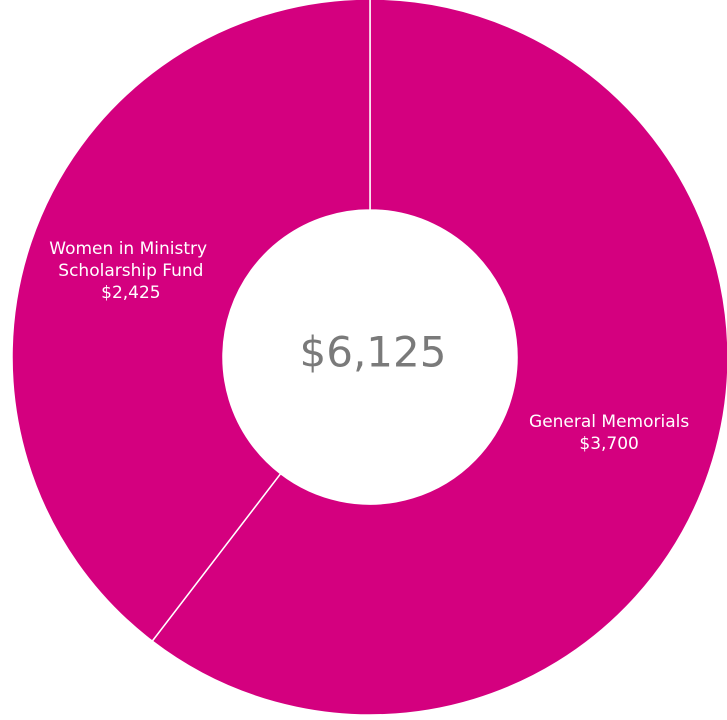  I want to click on slice-category-label: General Memorials, so click(609, 422).